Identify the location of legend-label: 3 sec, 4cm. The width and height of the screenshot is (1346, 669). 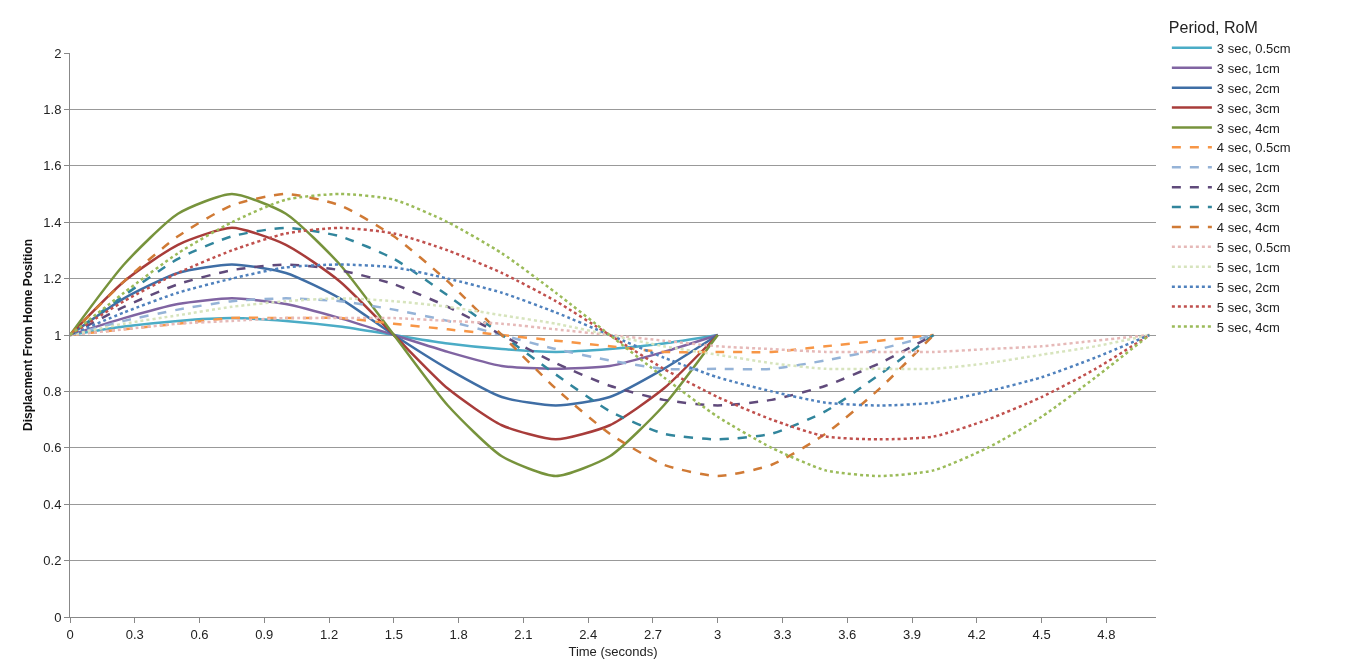
(1248, 128).